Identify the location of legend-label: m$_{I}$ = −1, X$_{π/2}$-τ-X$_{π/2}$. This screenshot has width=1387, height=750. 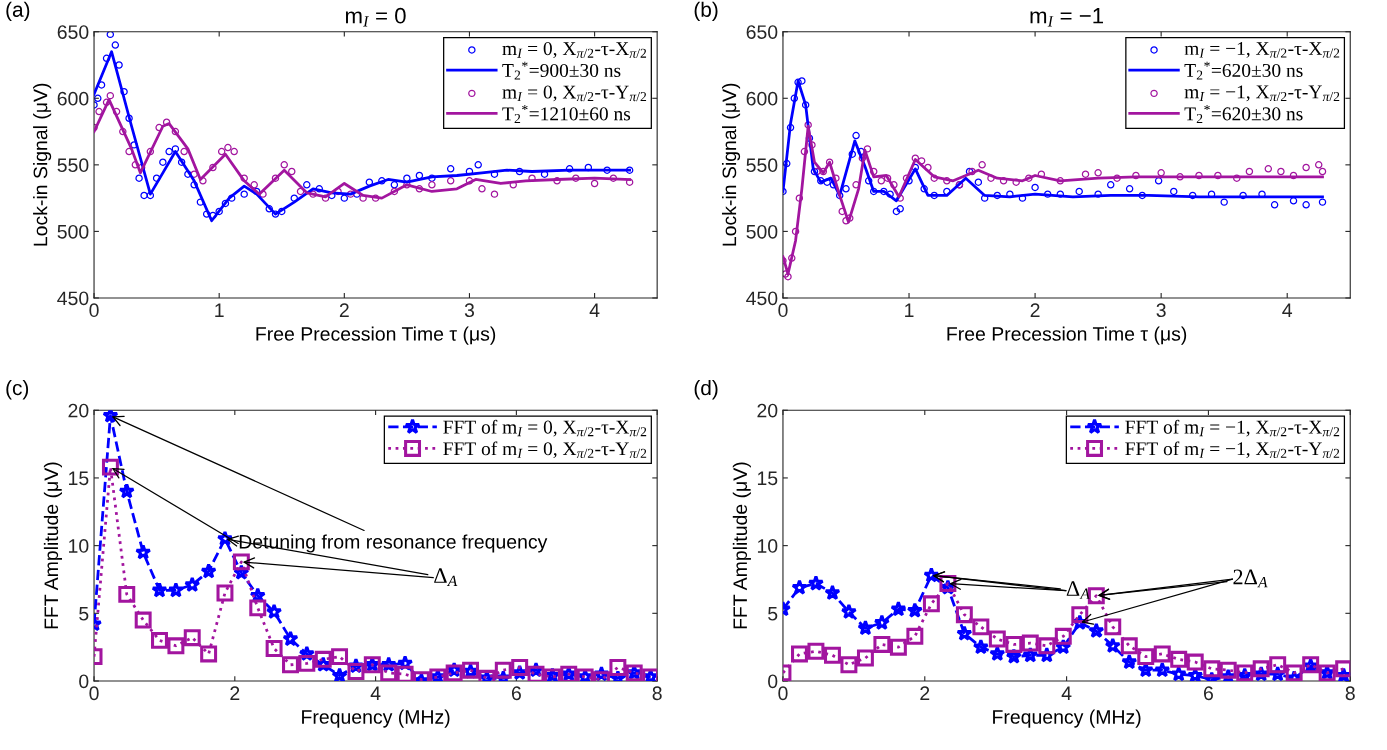
(1262, 50).